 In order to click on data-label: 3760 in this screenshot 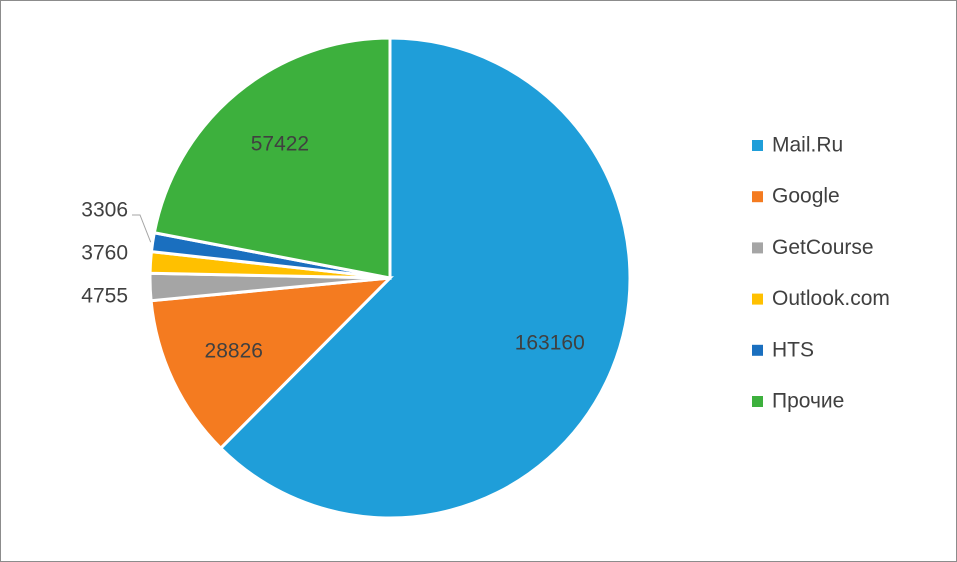, I will do `click(104, 253)`.